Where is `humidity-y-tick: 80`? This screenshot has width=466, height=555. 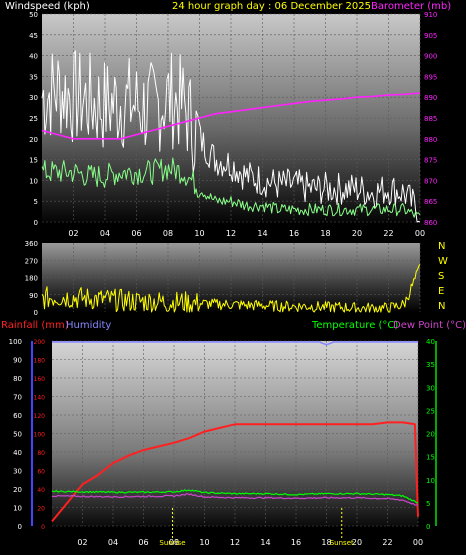
humidity-y-tick: 80 is located at coordinates (17, 379).